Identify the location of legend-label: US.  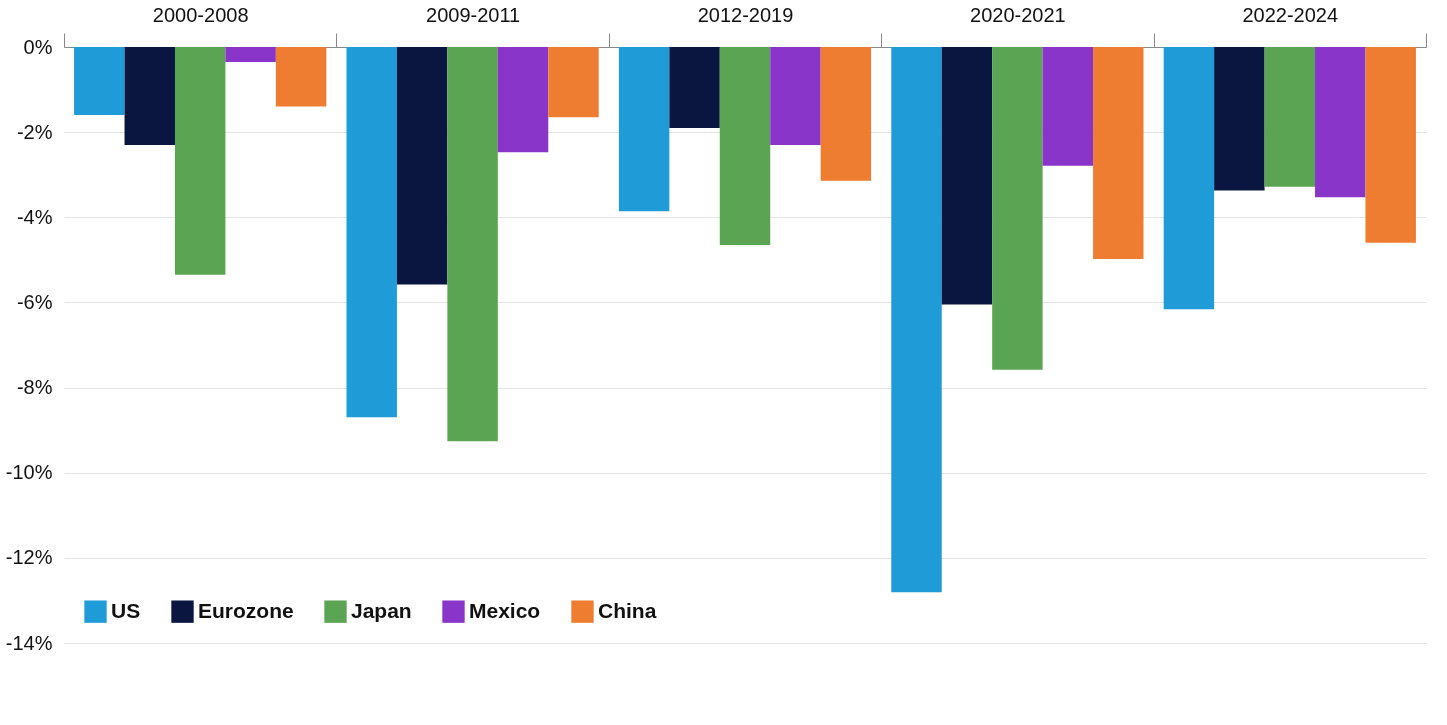
(126, 610).